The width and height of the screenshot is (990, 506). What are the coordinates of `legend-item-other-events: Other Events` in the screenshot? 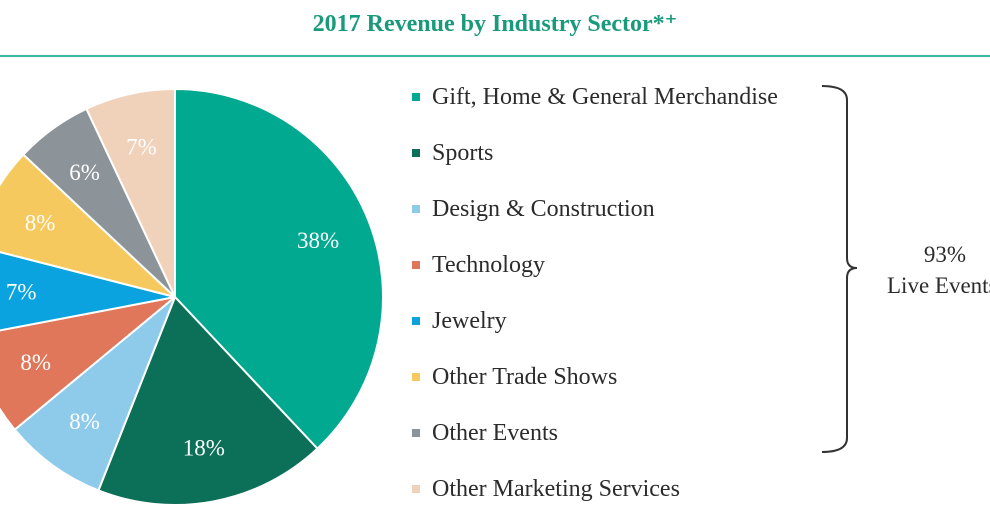 It's located at (485, 433).